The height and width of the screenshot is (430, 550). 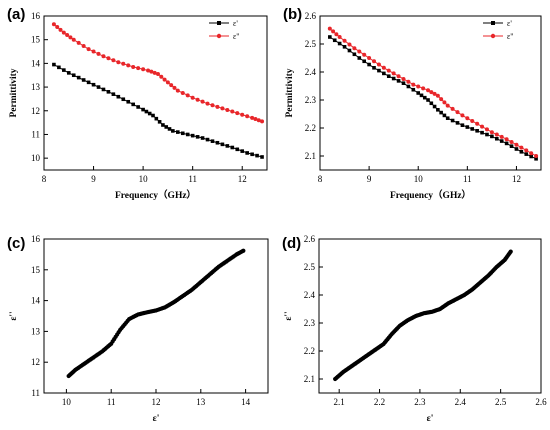 What do you see at coordinates (246, 402) in the screenshot?
I see `x-tick-label: 14` at bounding box center [246, 402].